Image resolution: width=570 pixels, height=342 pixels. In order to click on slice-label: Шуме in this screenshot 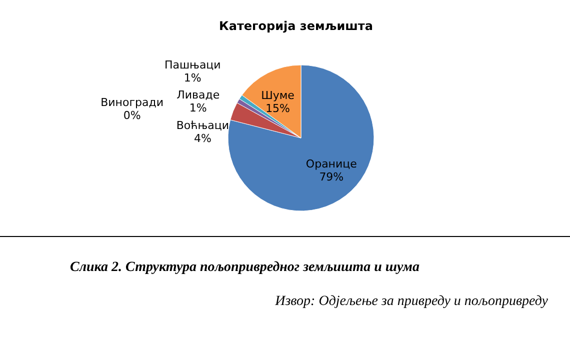, I will do `click(278, 95)`.